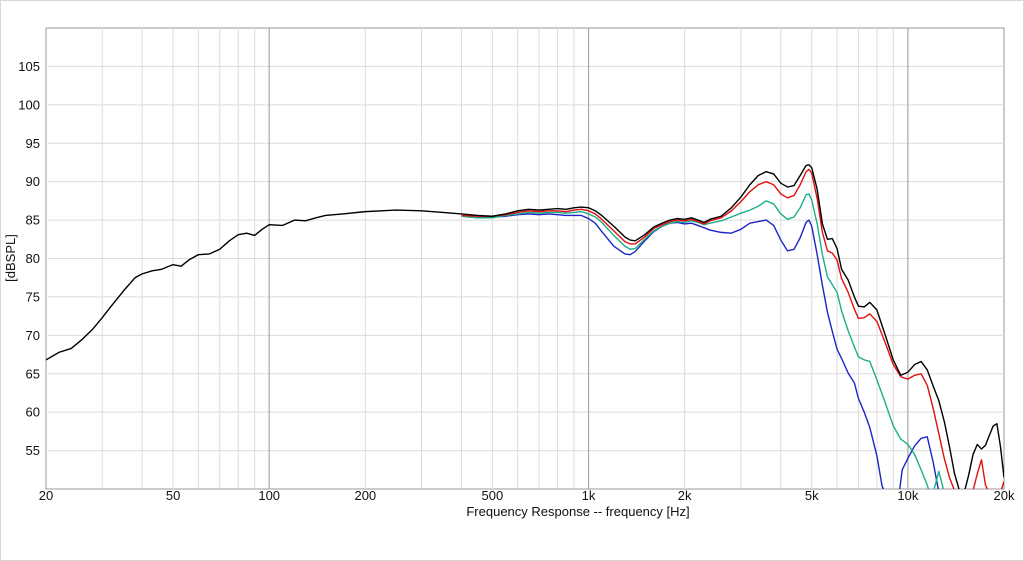 The height and width of the screenshot is (561, 1024). I want to click on x-tick-label: 20, so click(46, 495).